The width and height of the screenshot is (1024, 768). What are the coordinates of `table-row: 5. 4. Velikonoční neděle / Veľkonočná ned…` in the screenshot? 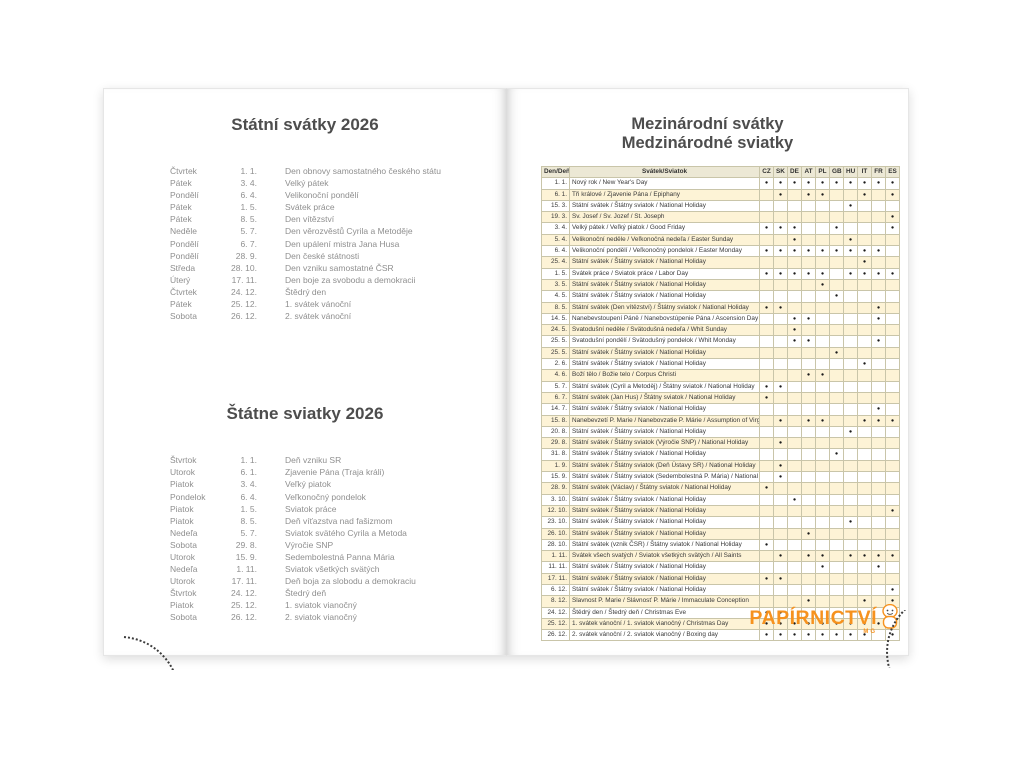 It's located at (720, 240).